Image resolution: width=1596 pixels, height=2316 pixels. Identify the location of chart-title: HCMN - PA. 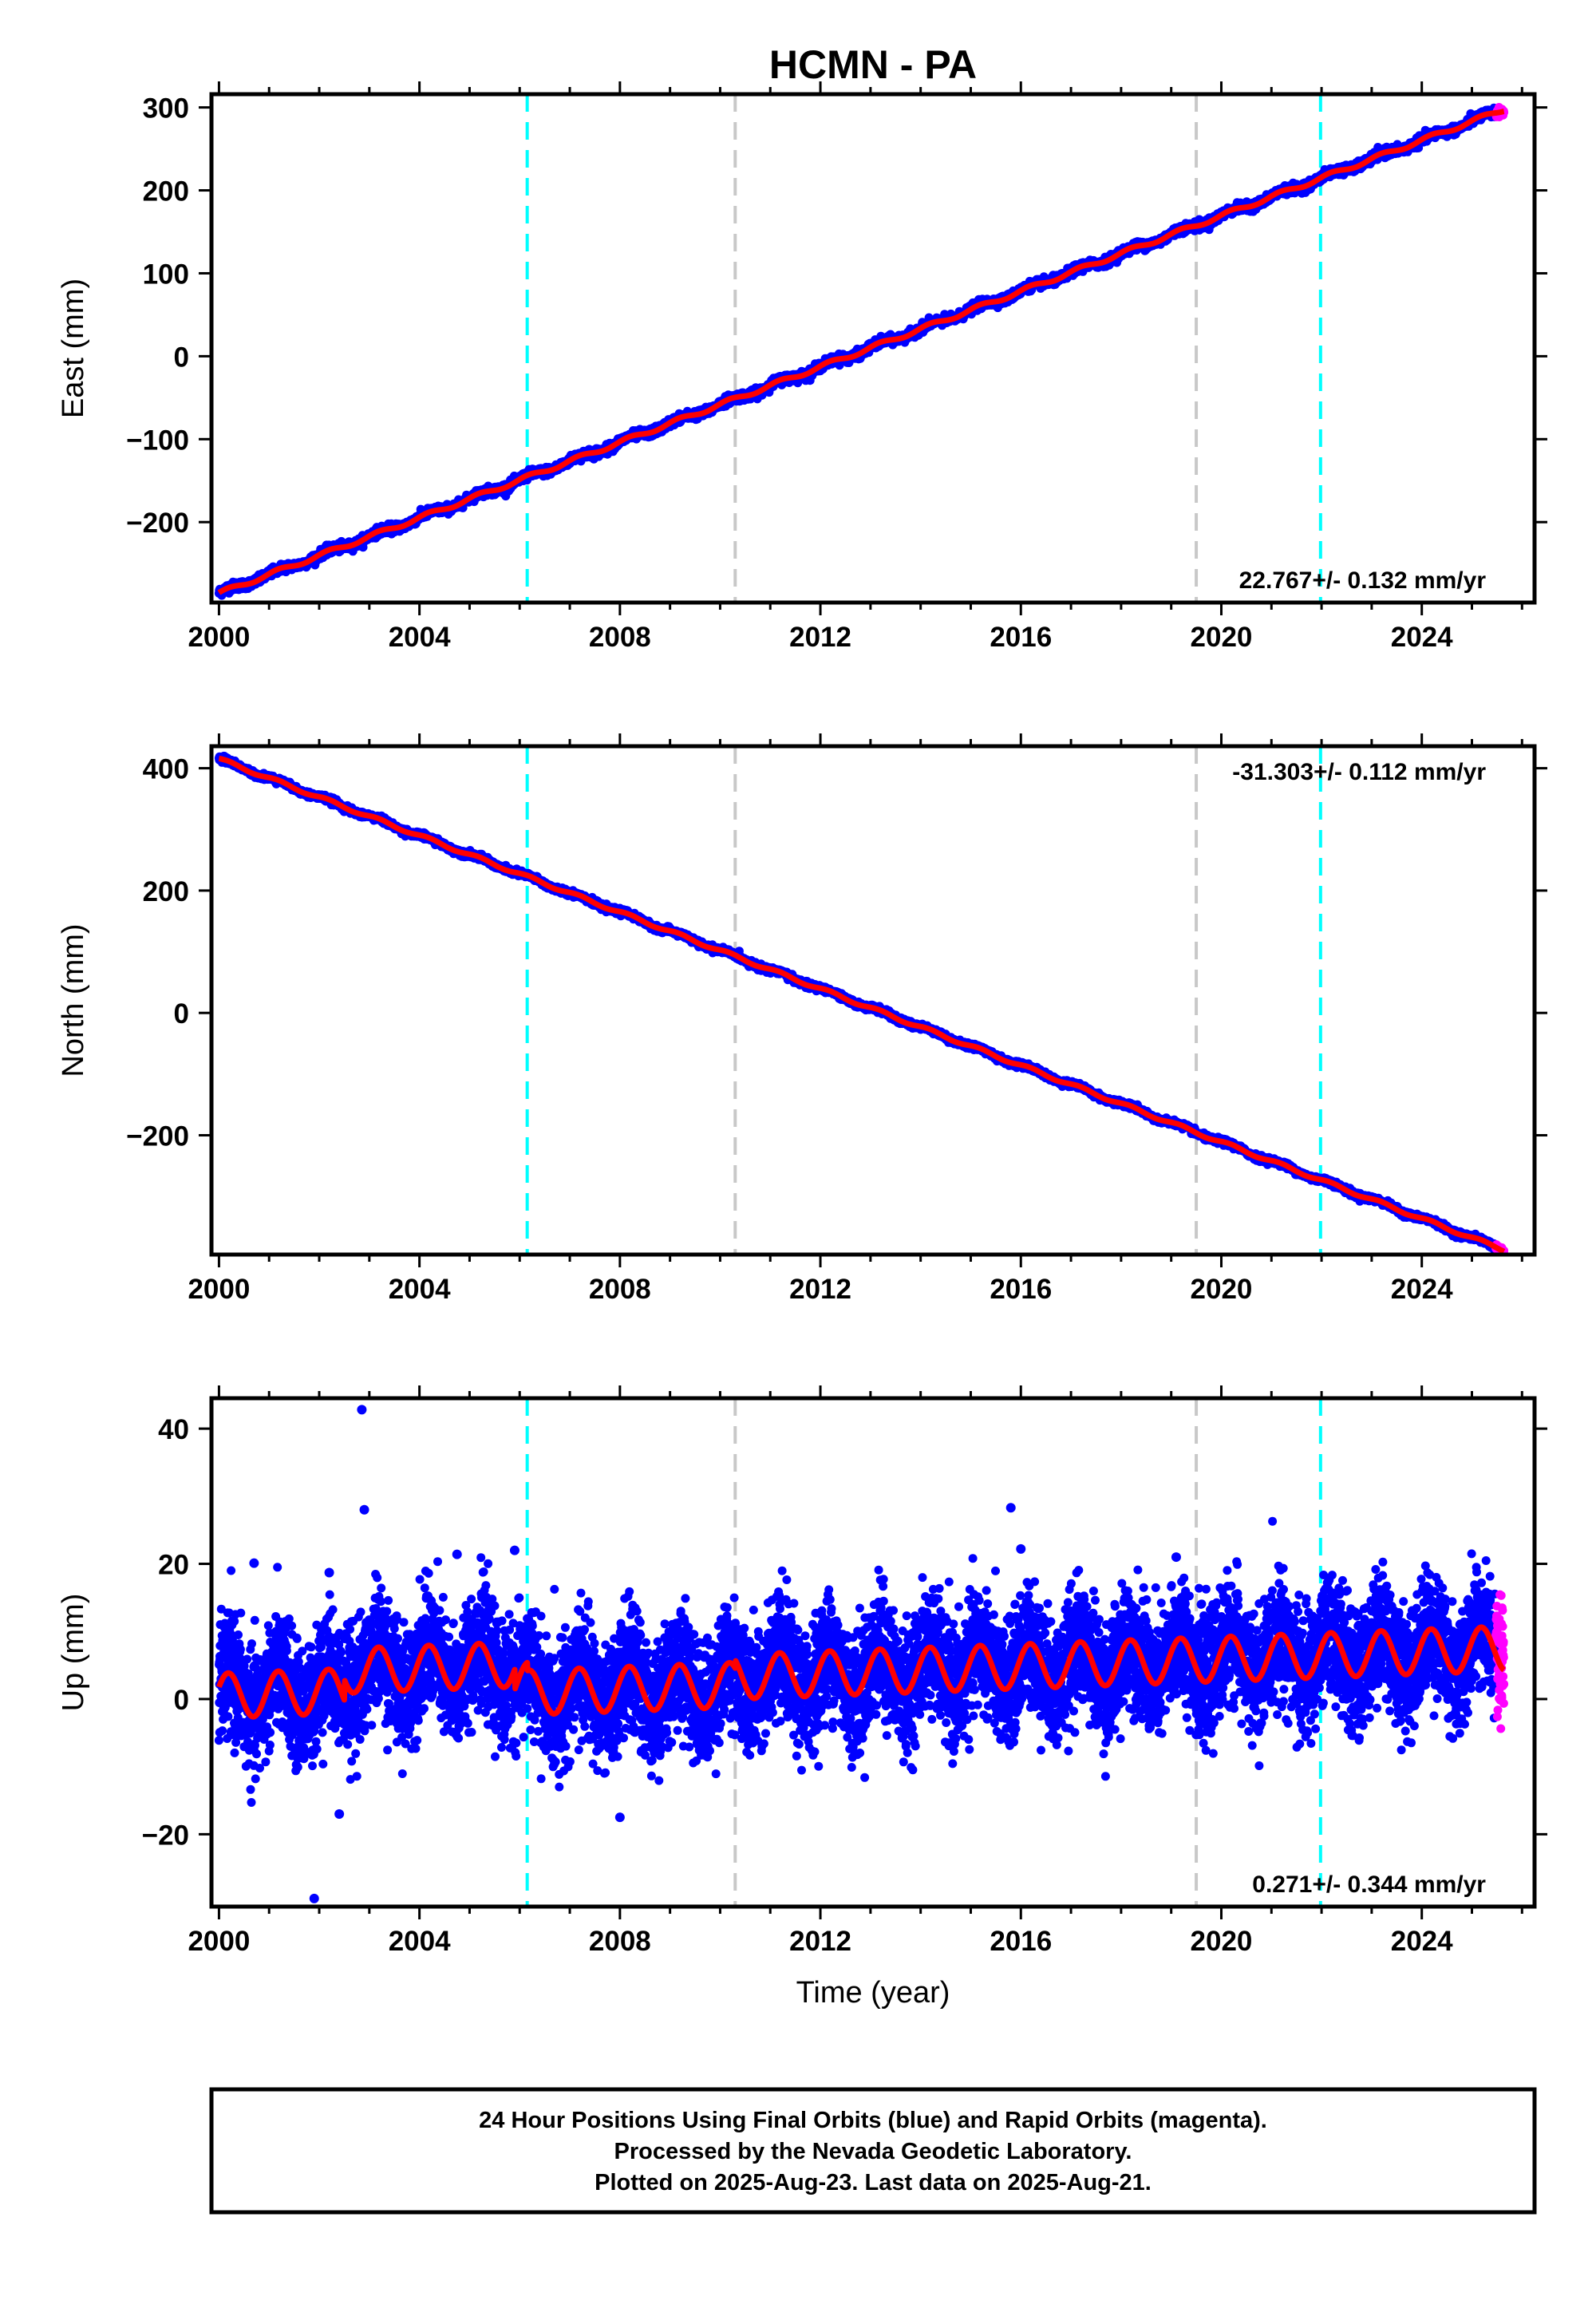
(873, 64).